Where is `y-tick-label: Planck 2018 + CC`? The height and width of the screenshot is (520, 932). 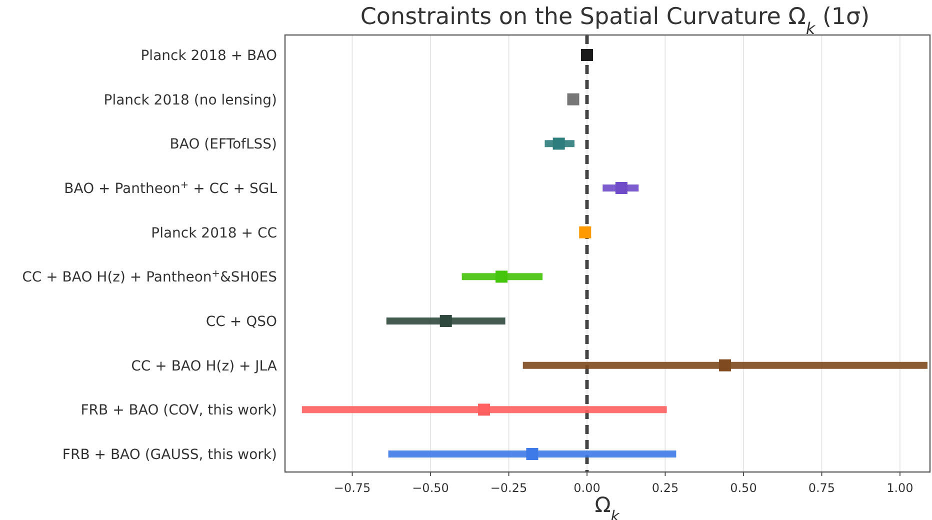
y-tick-label: Planck 2018 + CC is located at coordinates (214, 233).